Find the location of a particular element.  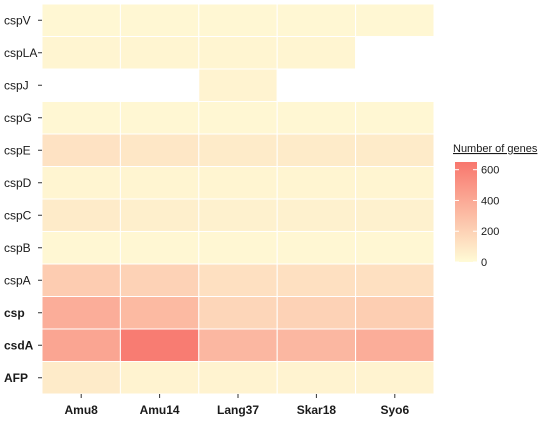

y-tick-label-cspD: cspD is located at coordinates (18, 183).